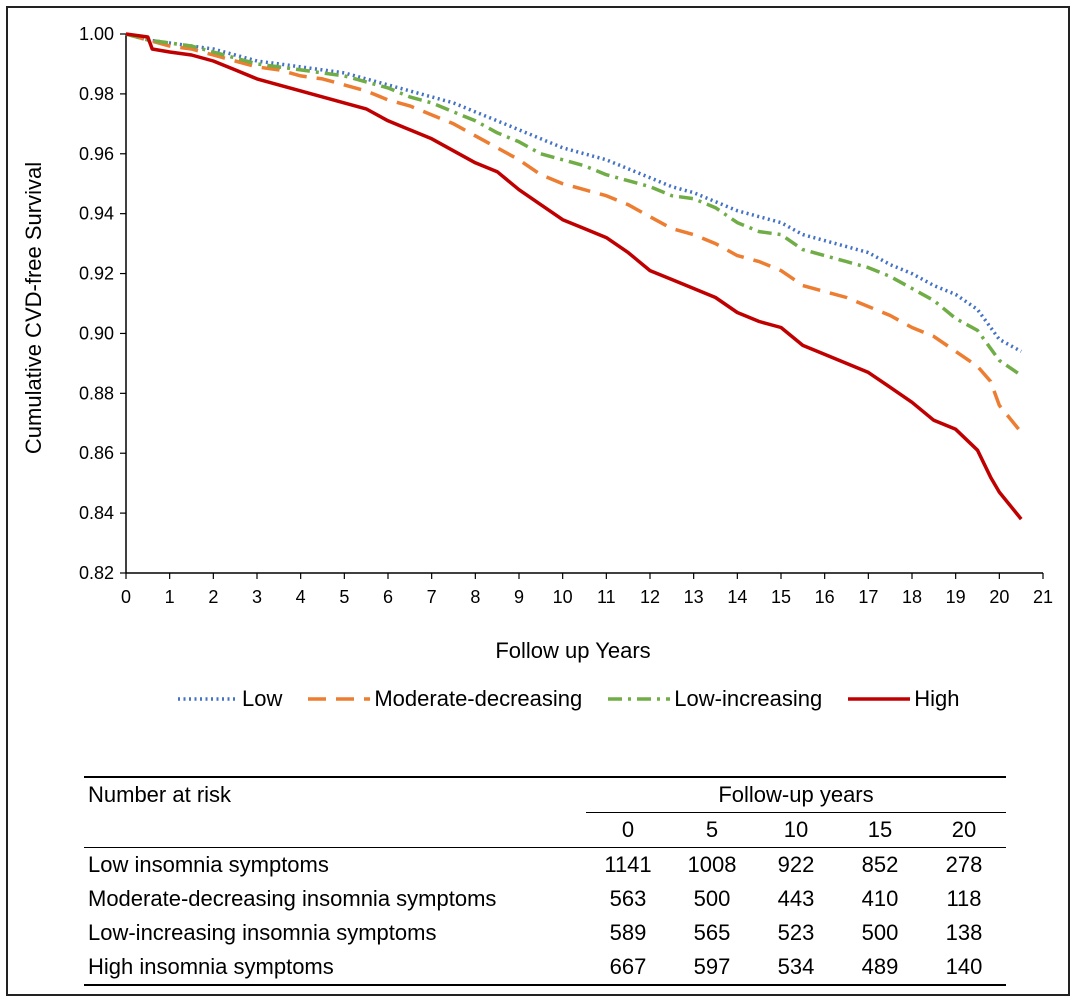 This screenshot has height=1005, width=1080. What do you see at coordinates (781, 597) in the screenshot?
I see `x-tick-label: 15` at bounding box center [781, 597].